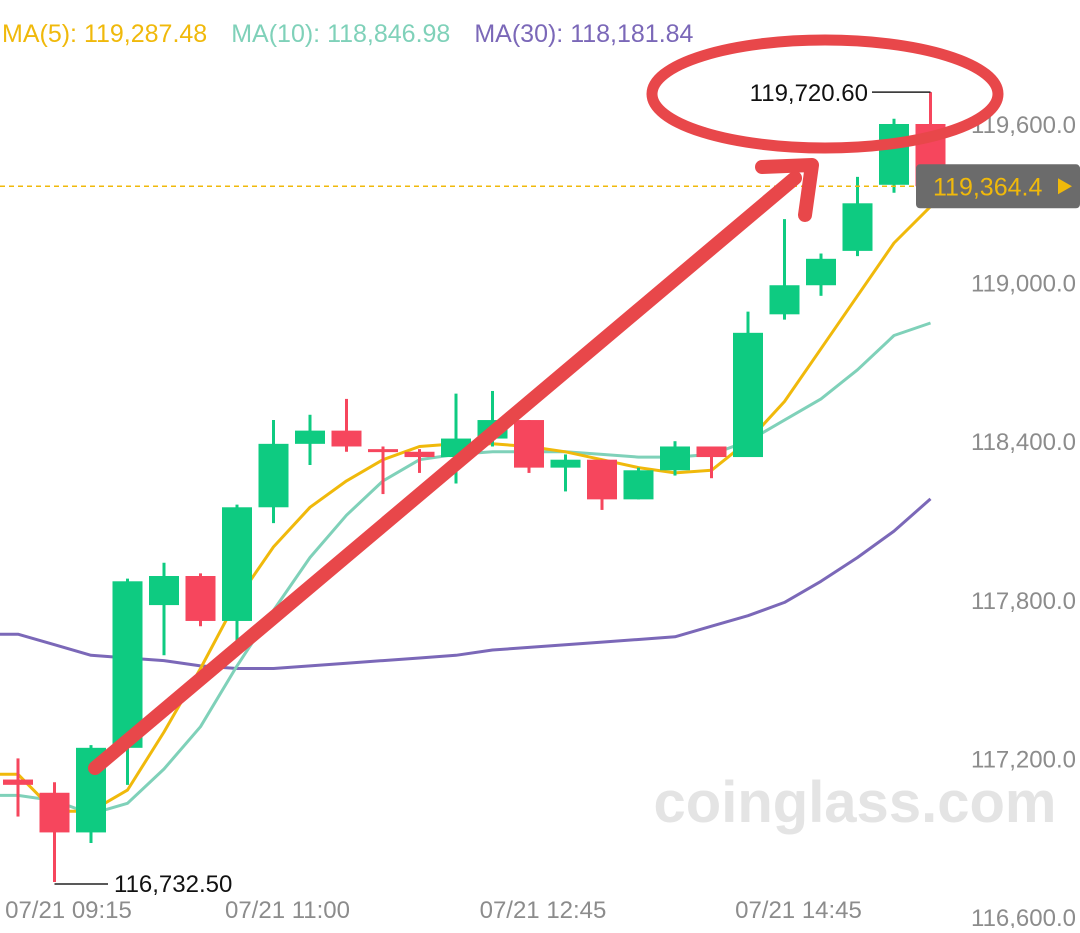 This screenshot has width=1080, height=933. What do you see at coordinates (1065, 186) in the screenshot?
I see `play-icon` at bounding box center [1065, 186].